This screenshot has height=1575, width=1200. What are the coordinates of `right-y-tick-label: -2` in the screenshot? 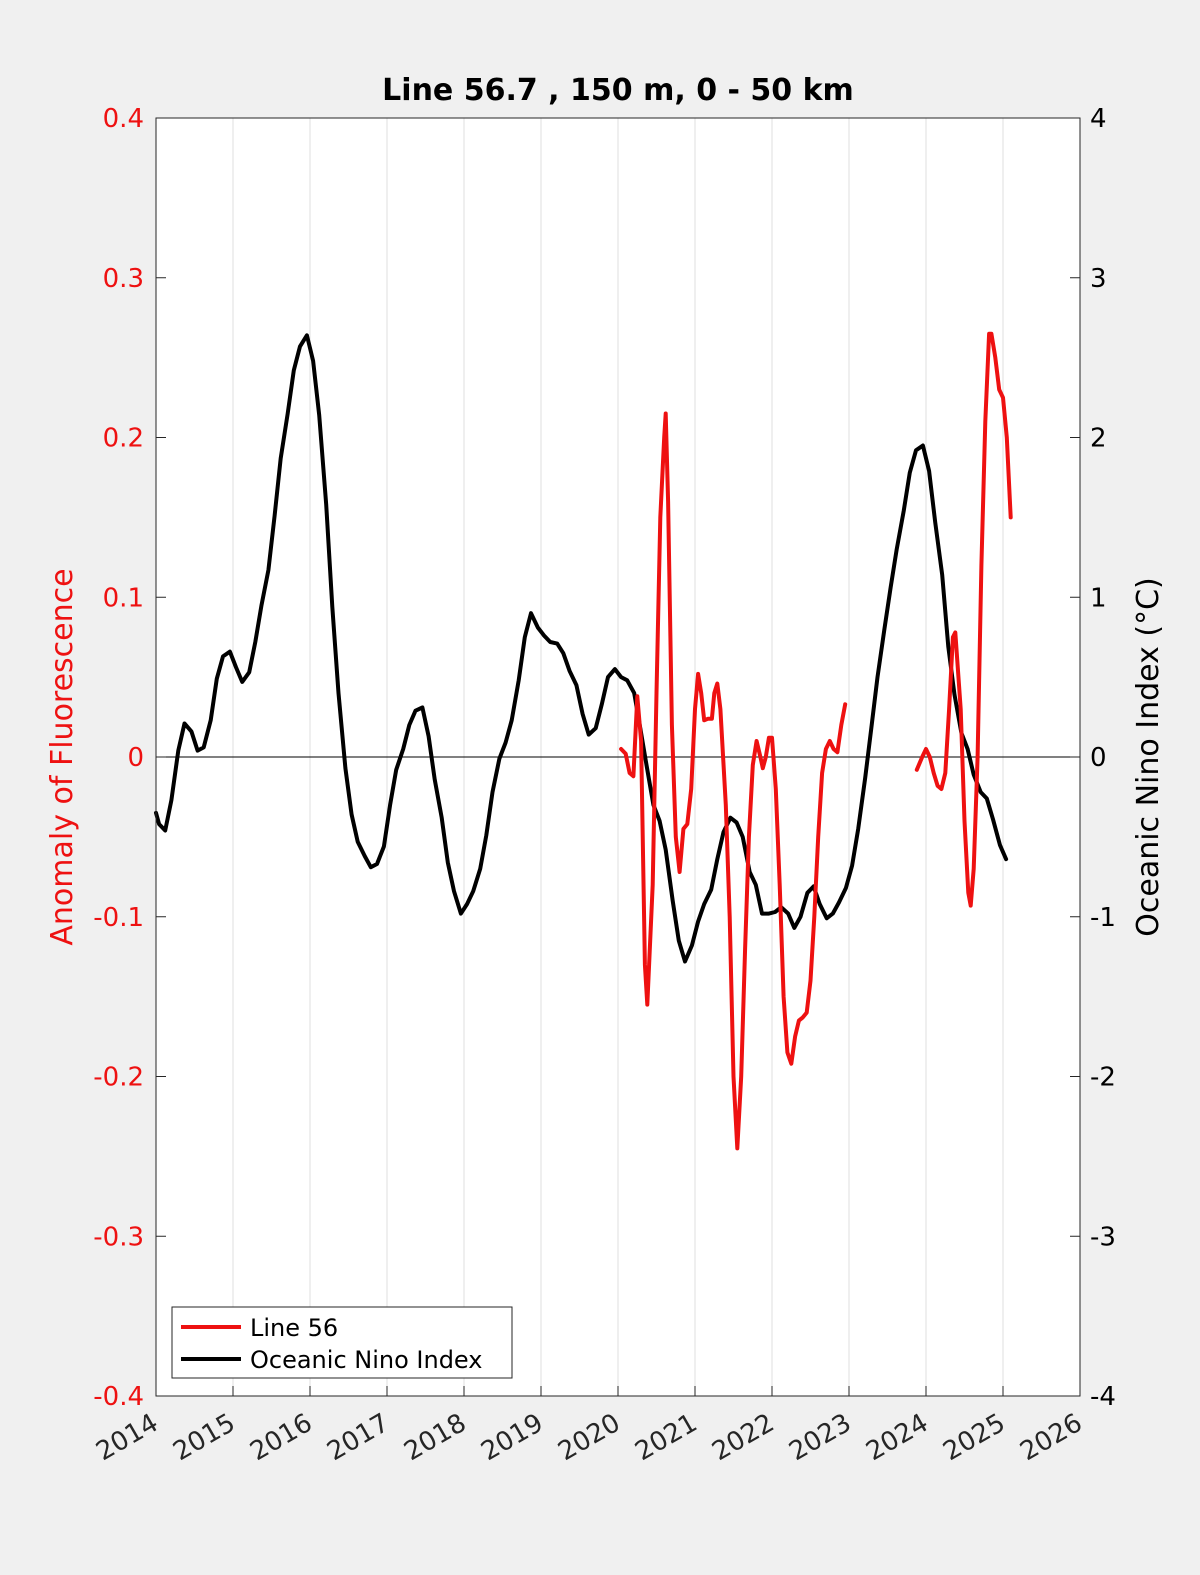 It's located at (1103, 1078).